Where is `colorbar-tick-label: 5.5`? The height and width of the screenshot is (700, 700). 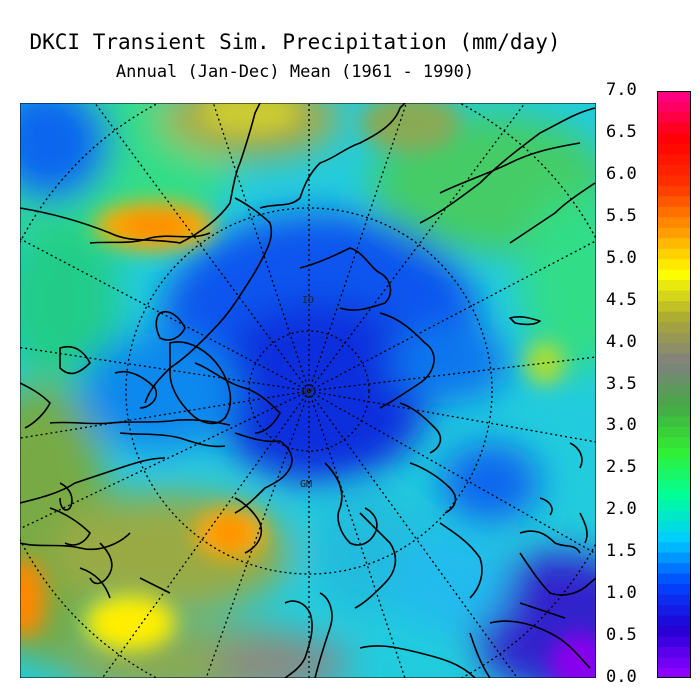 colorbar-tick-label: 5.5 is located at coordinates (621, 215).